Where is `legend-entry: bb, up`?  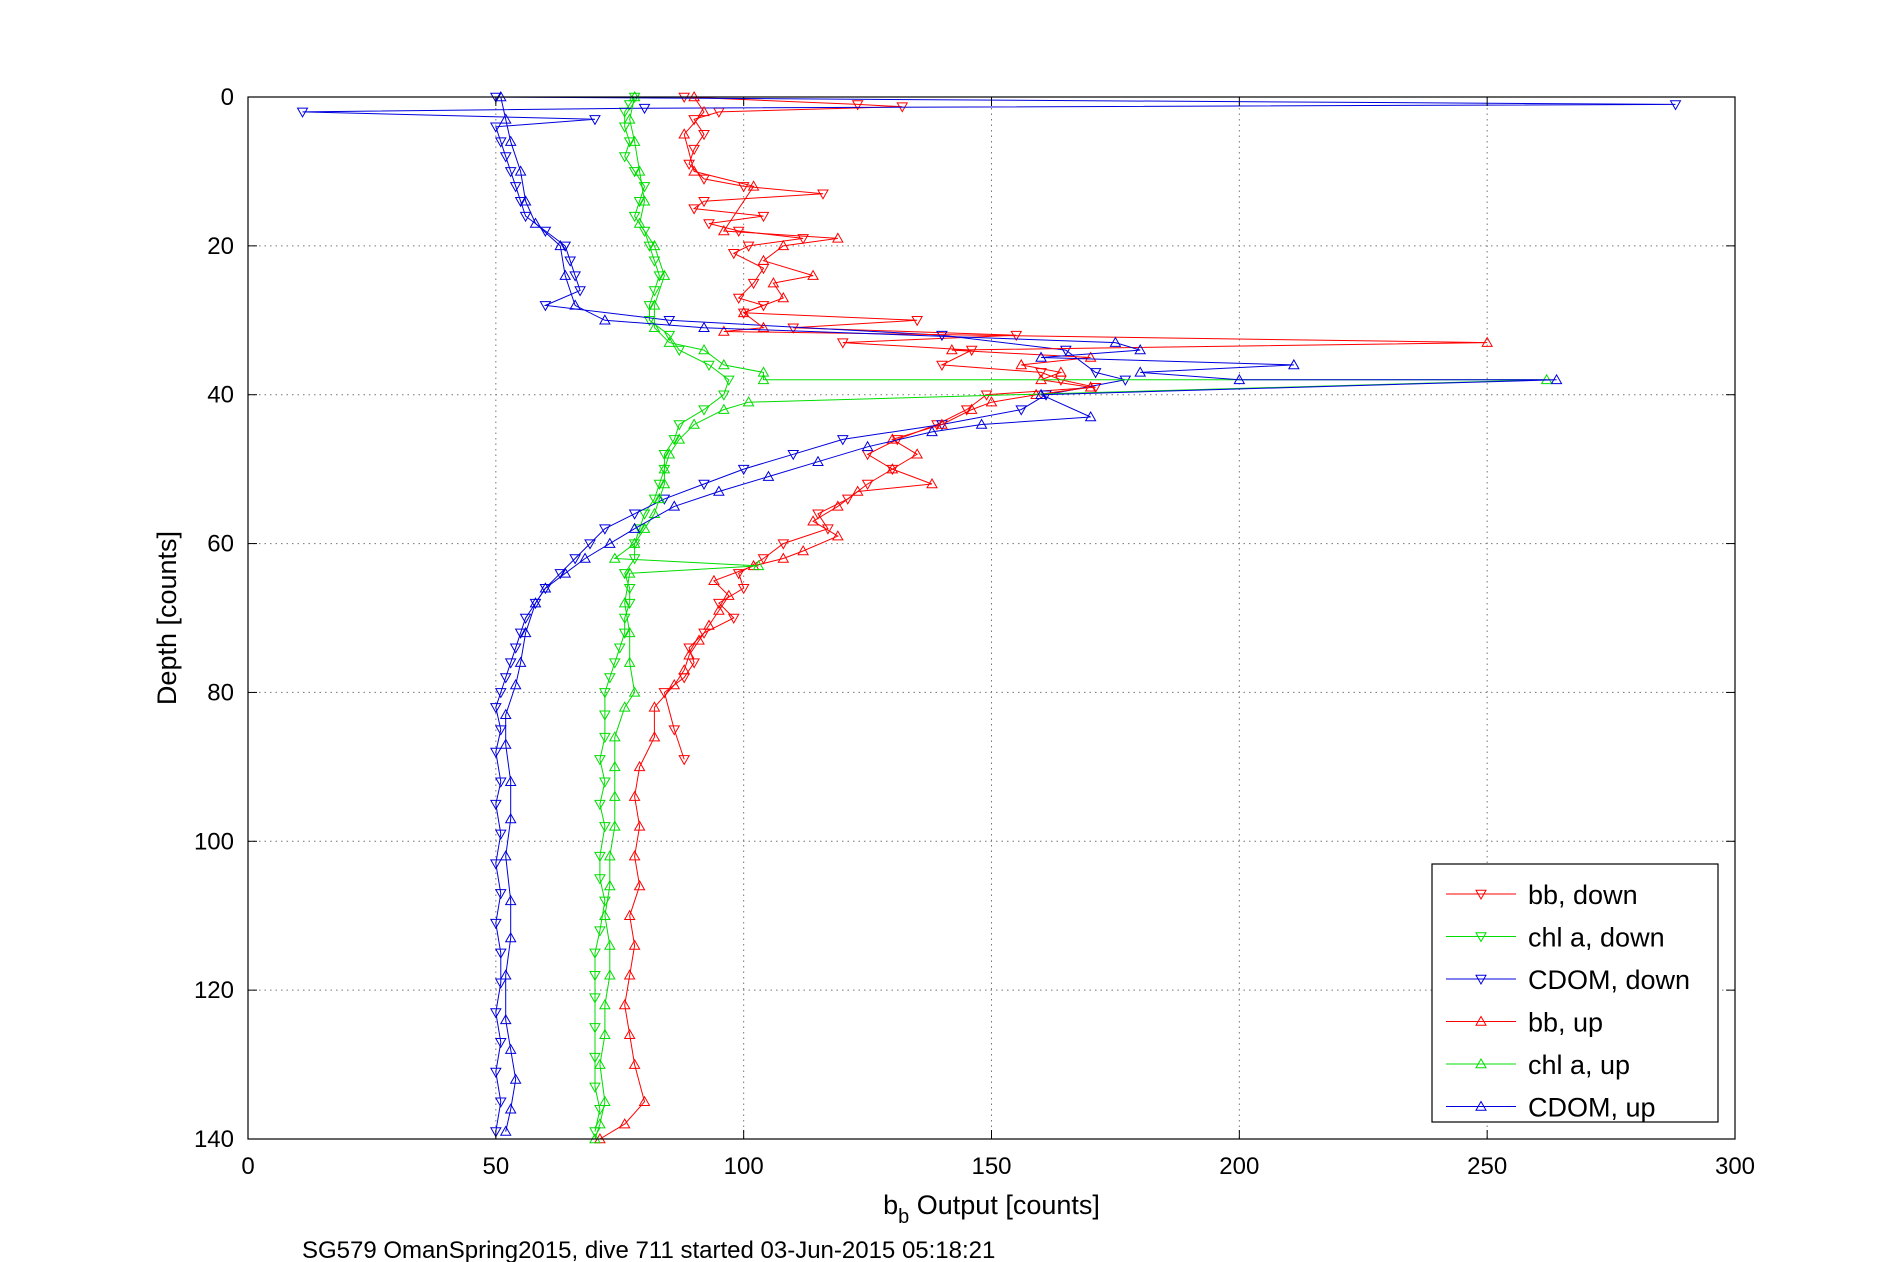
legend-entry: bb, up is located at coordinates (1524, 1023).